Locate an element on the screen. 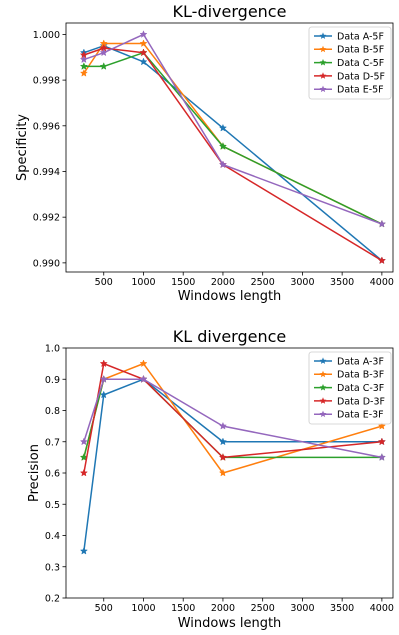 The width and height of the screenshot is (399, 635). y-tick-label: 0.6 is located at coordinates (52, 474).